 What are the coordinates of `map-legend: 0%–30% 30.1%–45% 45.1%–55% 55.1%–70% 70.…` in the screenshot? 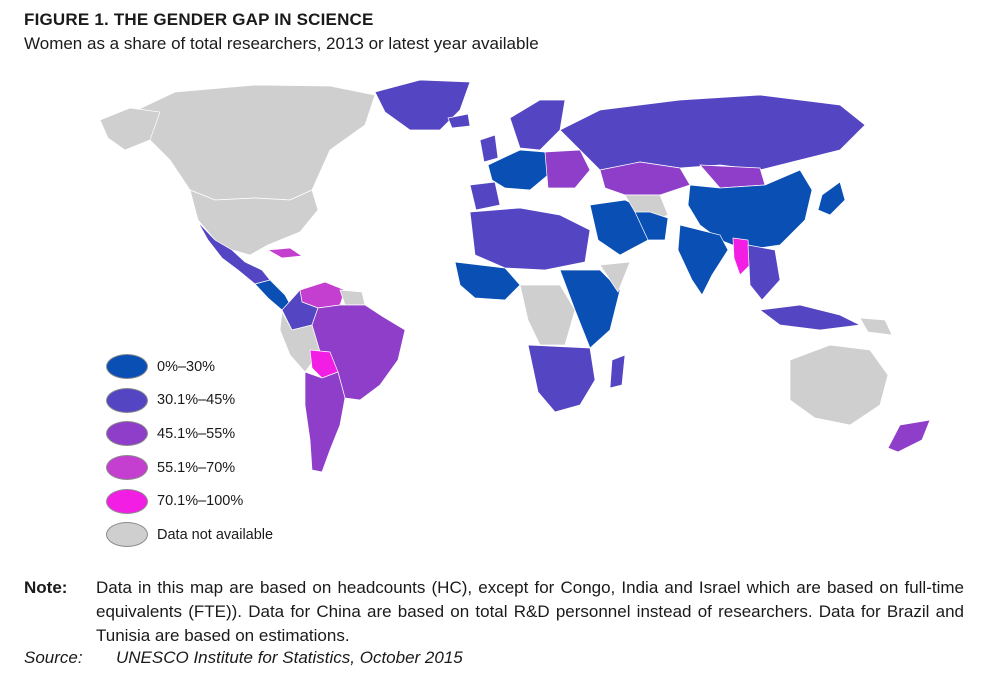 It's located at (189, 451).